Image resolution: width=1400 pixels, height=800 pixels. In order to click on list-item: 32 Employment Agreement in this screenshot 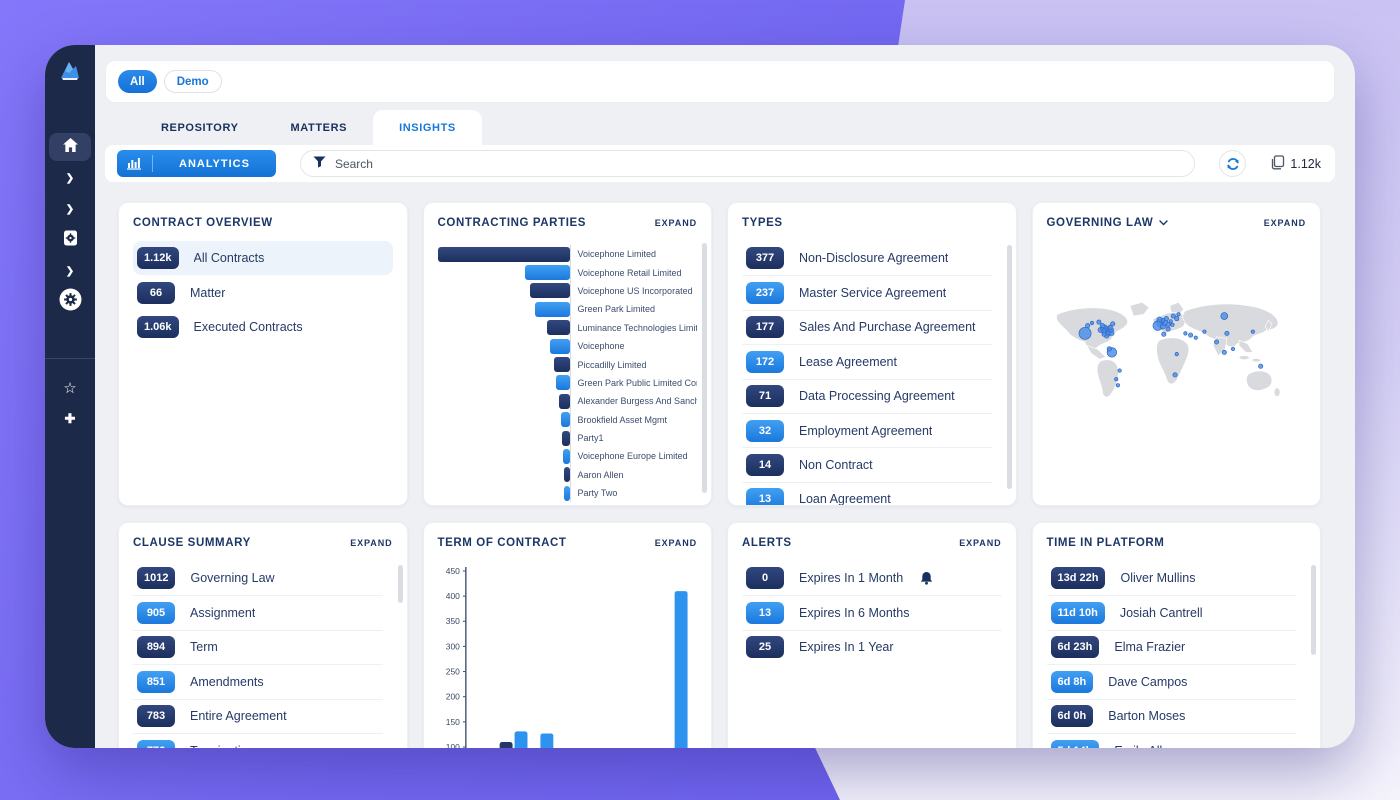, I will do `click(867, 429)`.